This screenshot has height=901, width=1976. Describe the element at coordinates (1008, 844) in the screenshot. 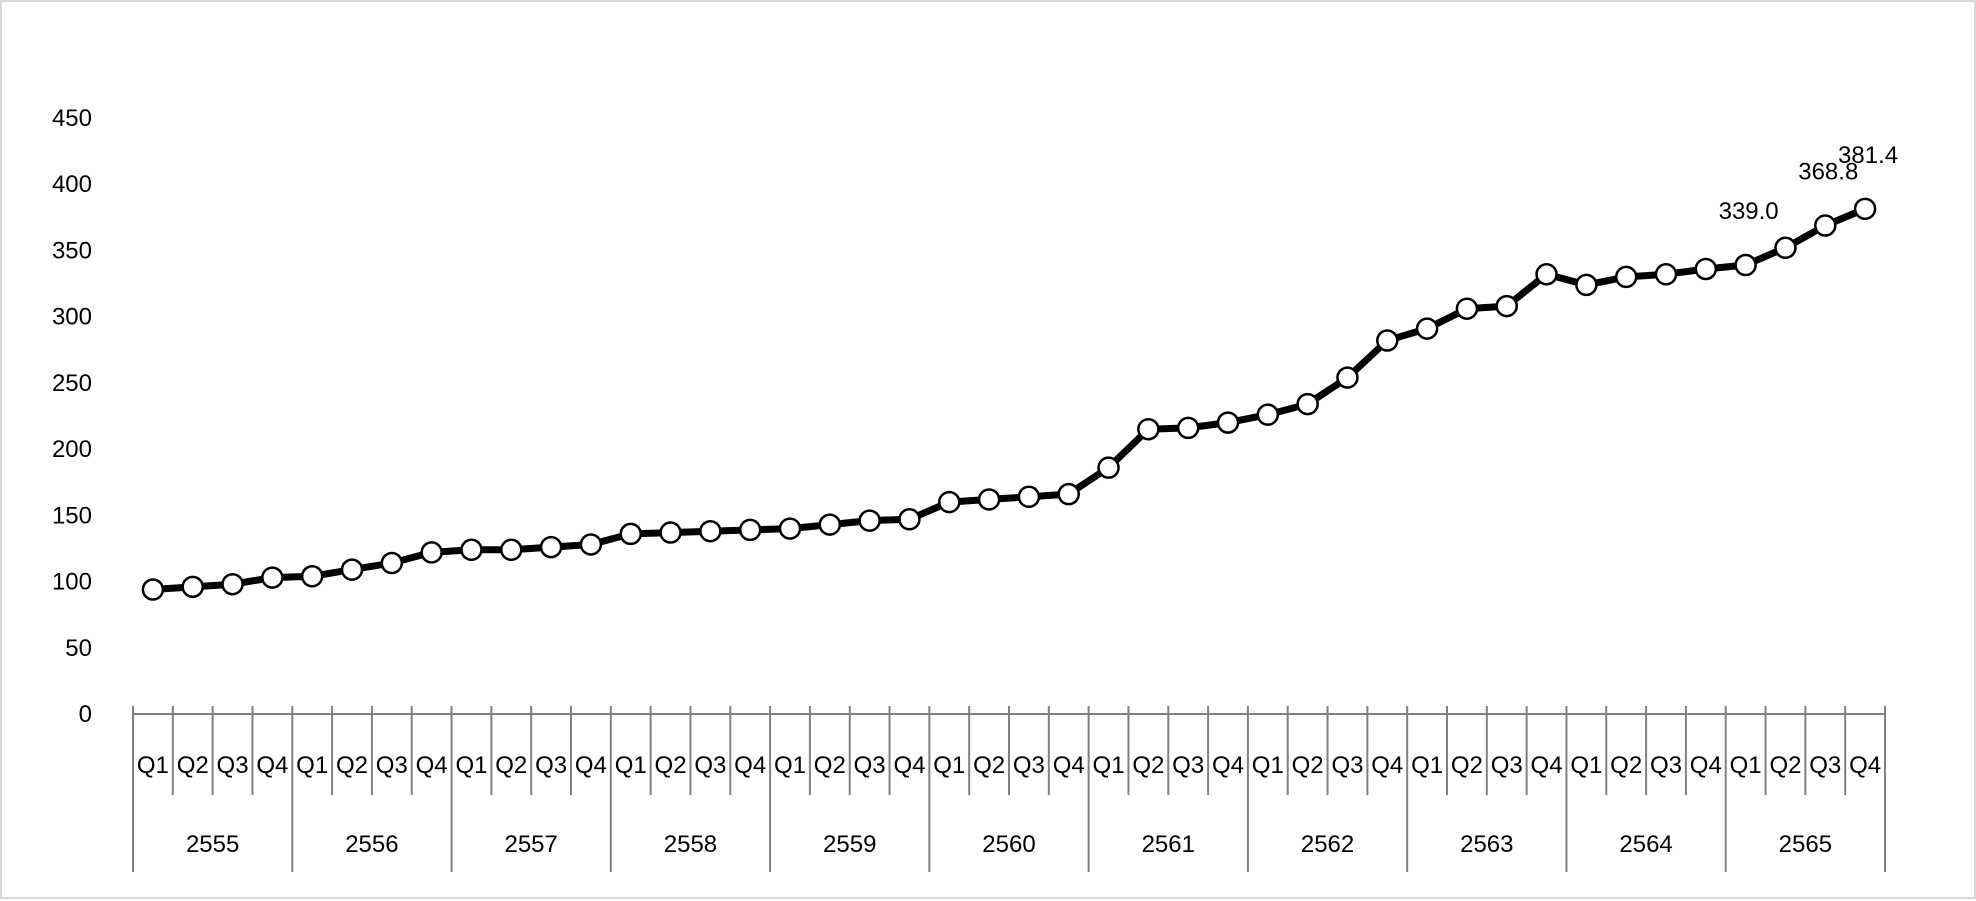

I see `year-label: 2560` at that location.